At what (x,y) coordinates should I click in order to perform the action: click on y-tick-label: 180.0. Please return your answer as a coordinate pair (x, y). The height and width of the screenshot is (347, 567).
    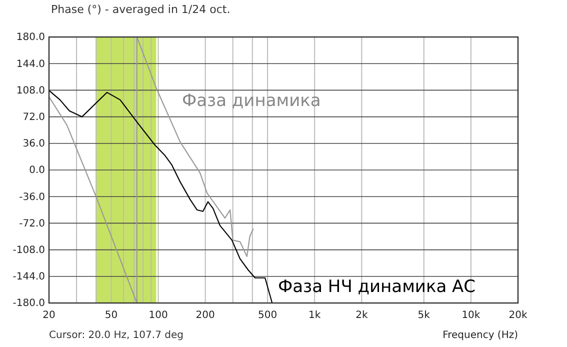
    Looking at the image, I should click on (30, 38).